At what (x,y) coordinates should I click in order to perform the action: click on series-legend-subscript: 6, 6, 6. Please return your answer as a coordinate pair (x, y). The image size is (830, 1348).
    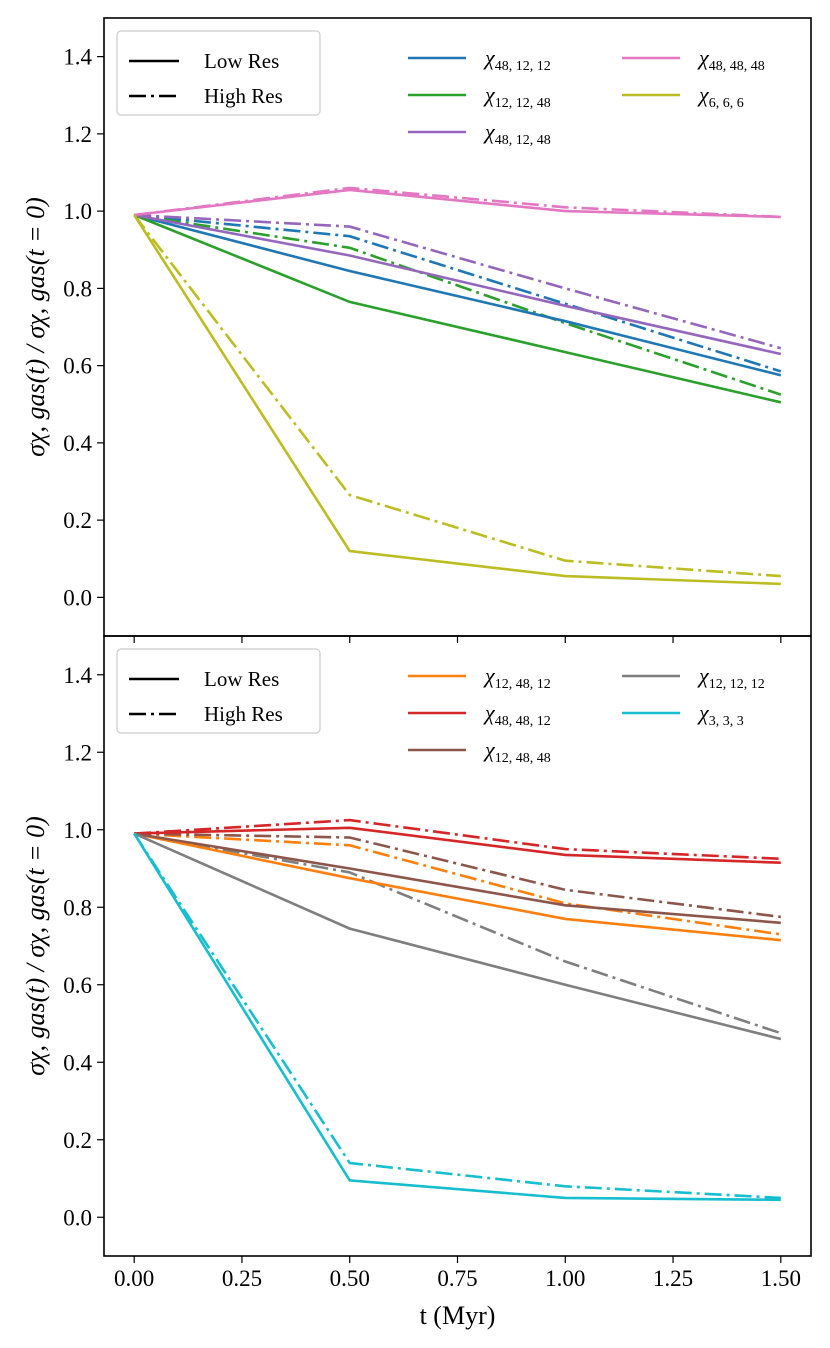
    Looking at the image, I should click on (726, 103).